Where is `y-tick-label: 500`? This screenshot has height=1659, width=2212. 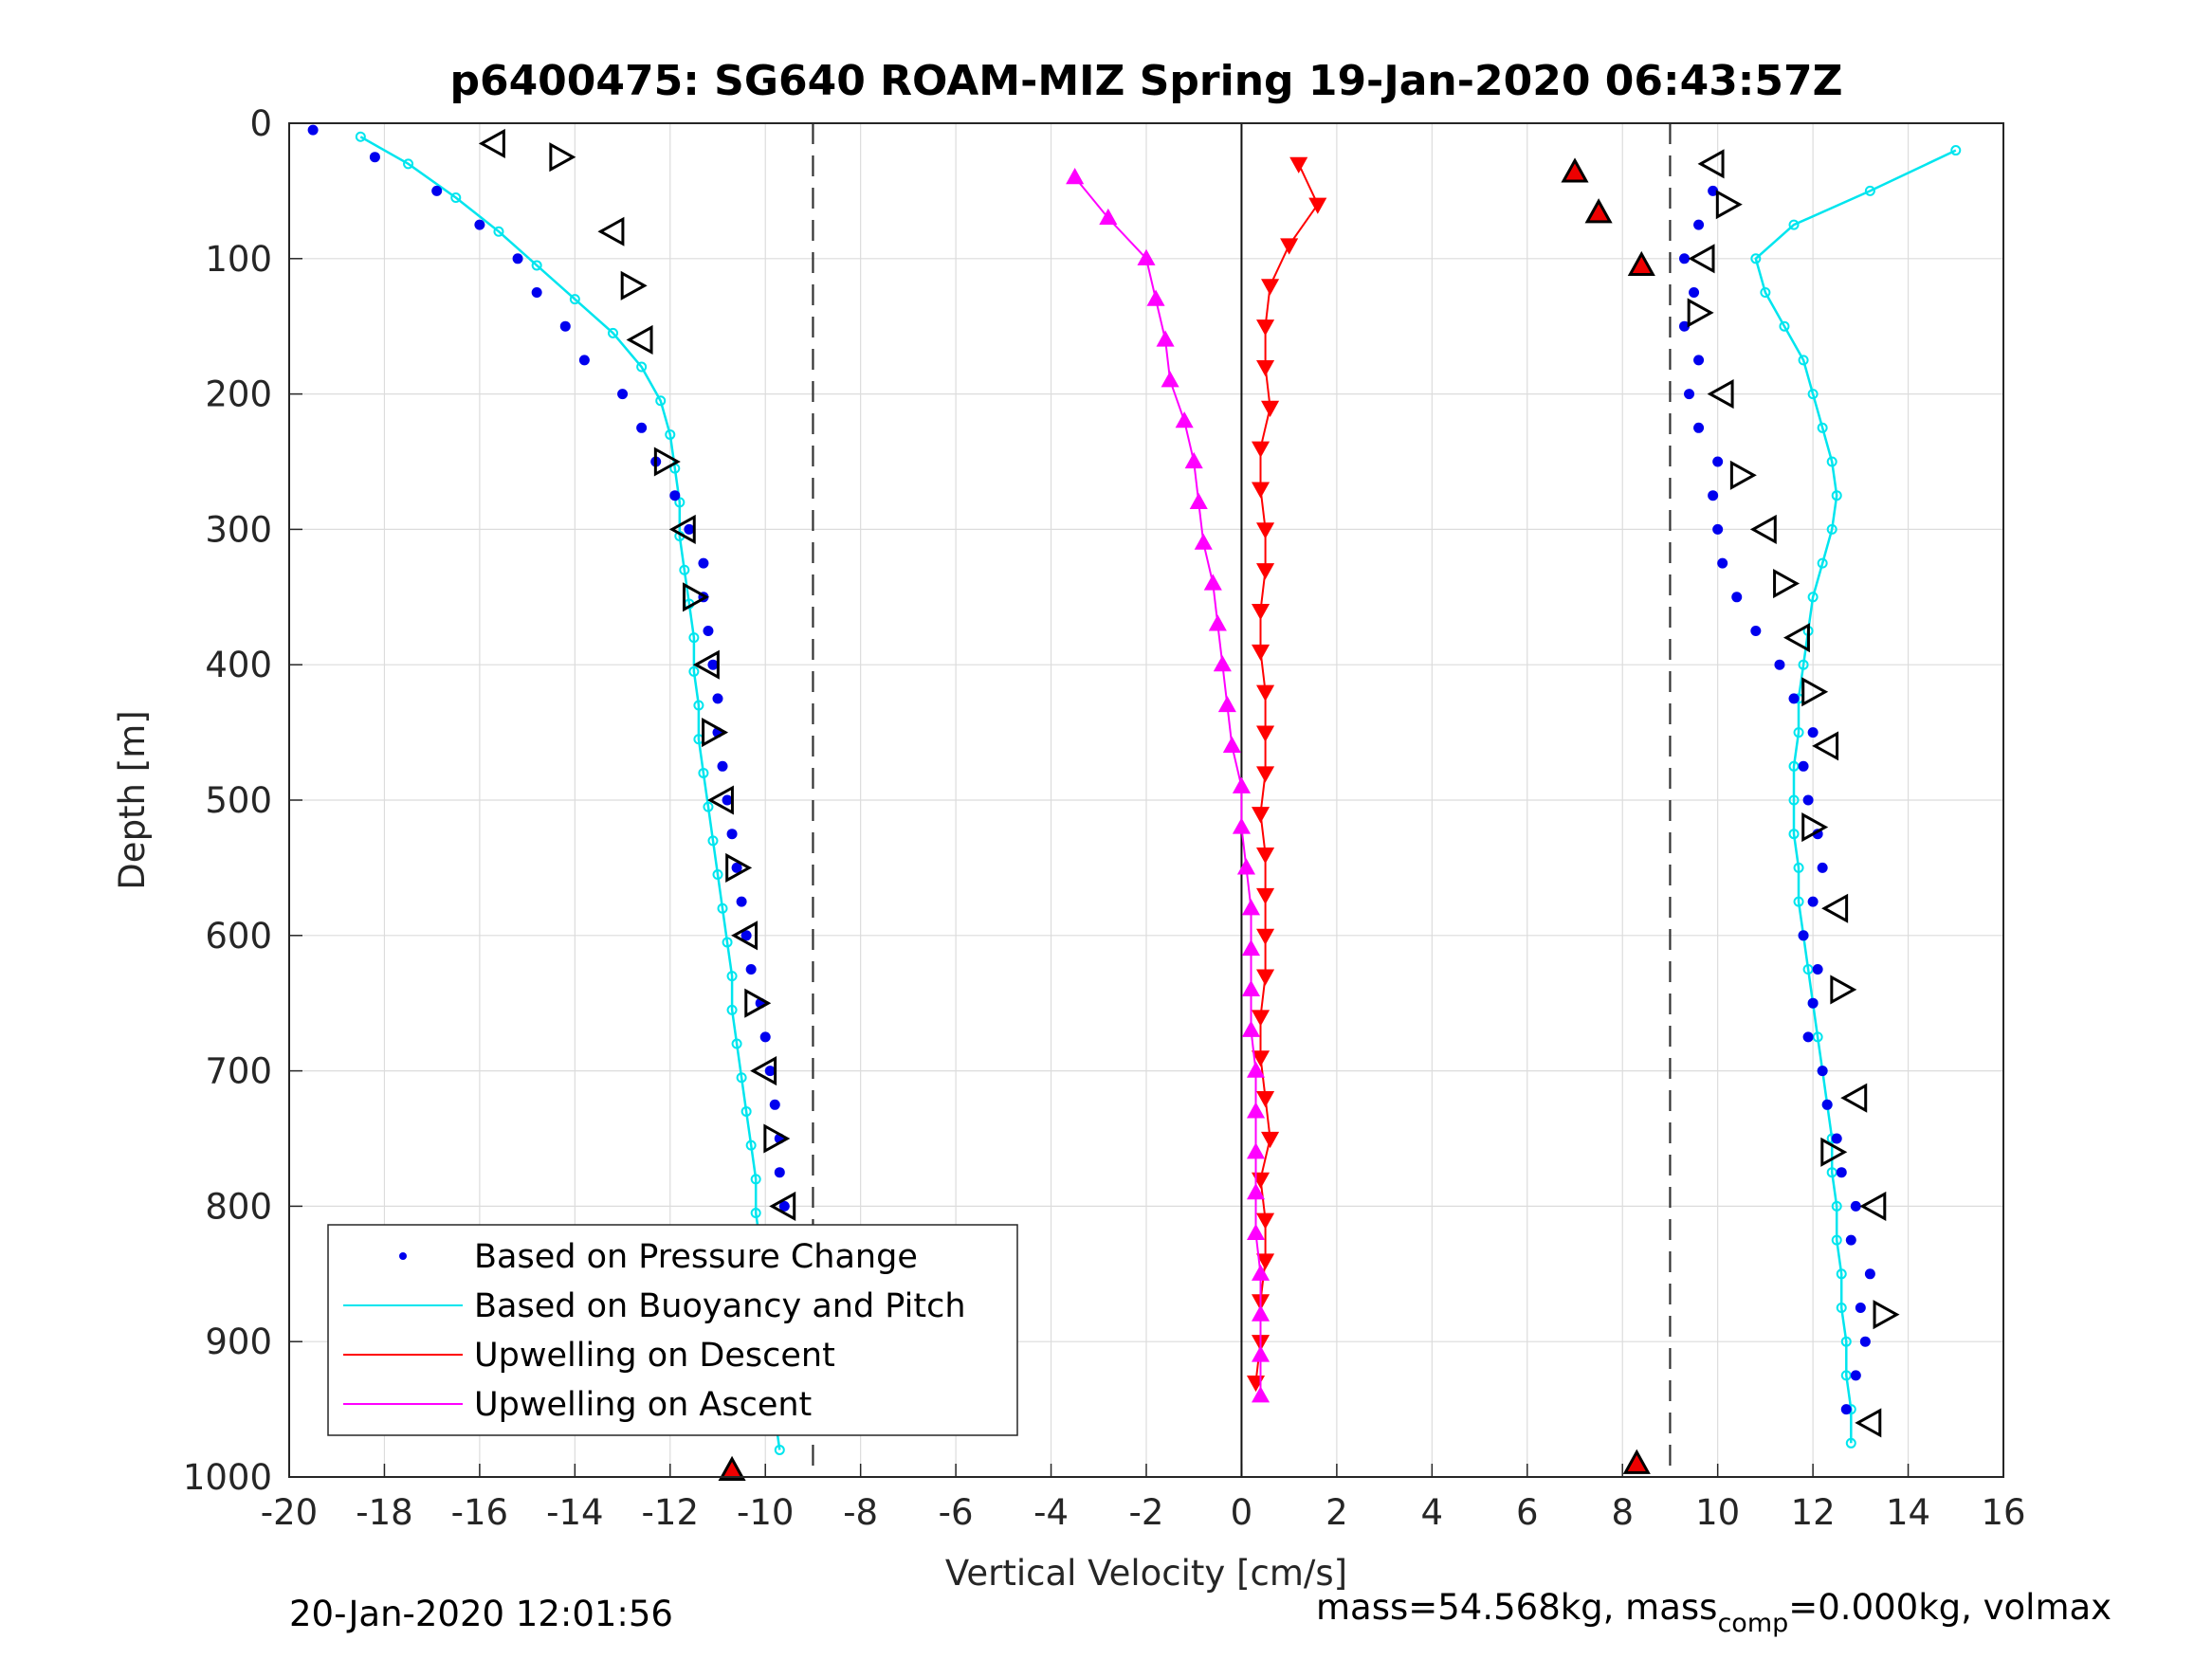
y-tick-label: 500 is located at coordinates (238, 800).